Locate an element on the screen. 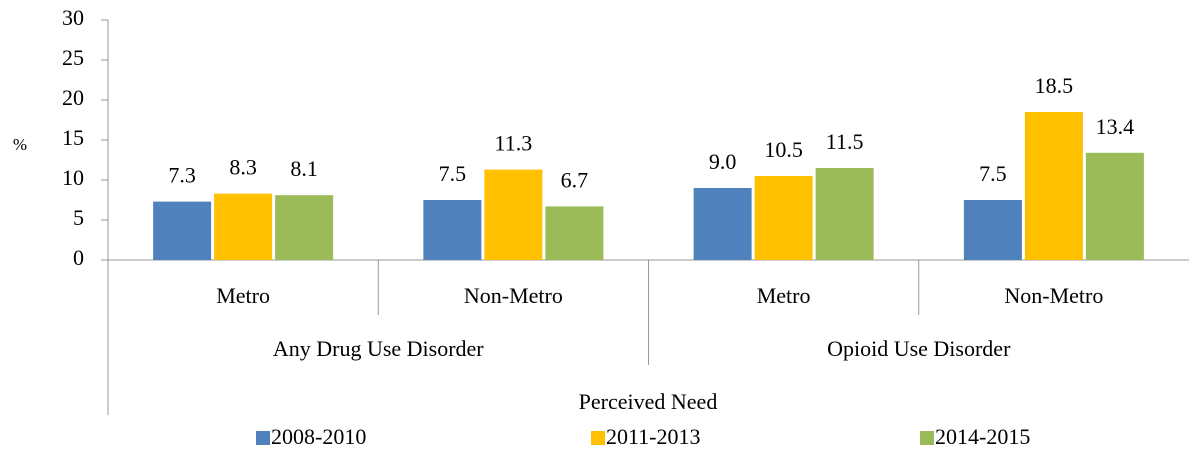 The height and width of the screenshot is (453, 1189). value-label: 6.7 is located at coordinates (575, 179).